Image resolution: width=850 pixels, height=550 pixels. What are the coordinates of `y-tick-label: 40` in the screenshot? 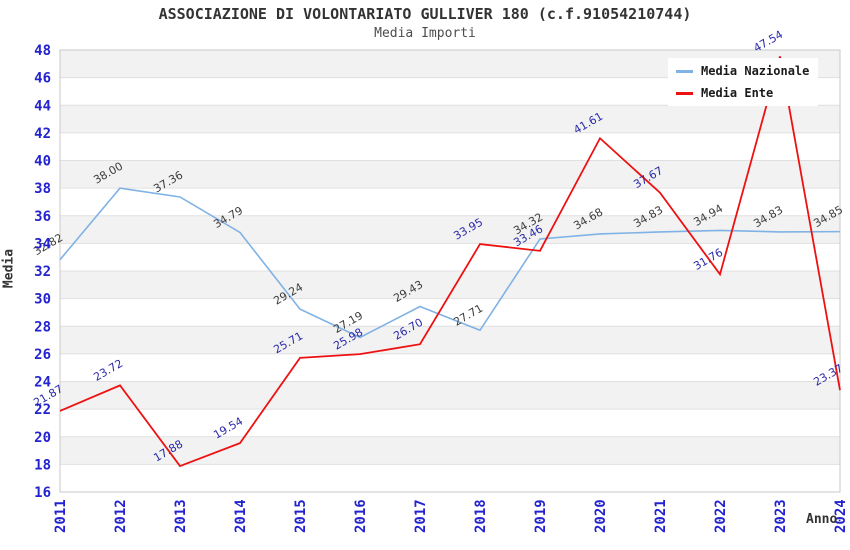 It's located at (42, 162).